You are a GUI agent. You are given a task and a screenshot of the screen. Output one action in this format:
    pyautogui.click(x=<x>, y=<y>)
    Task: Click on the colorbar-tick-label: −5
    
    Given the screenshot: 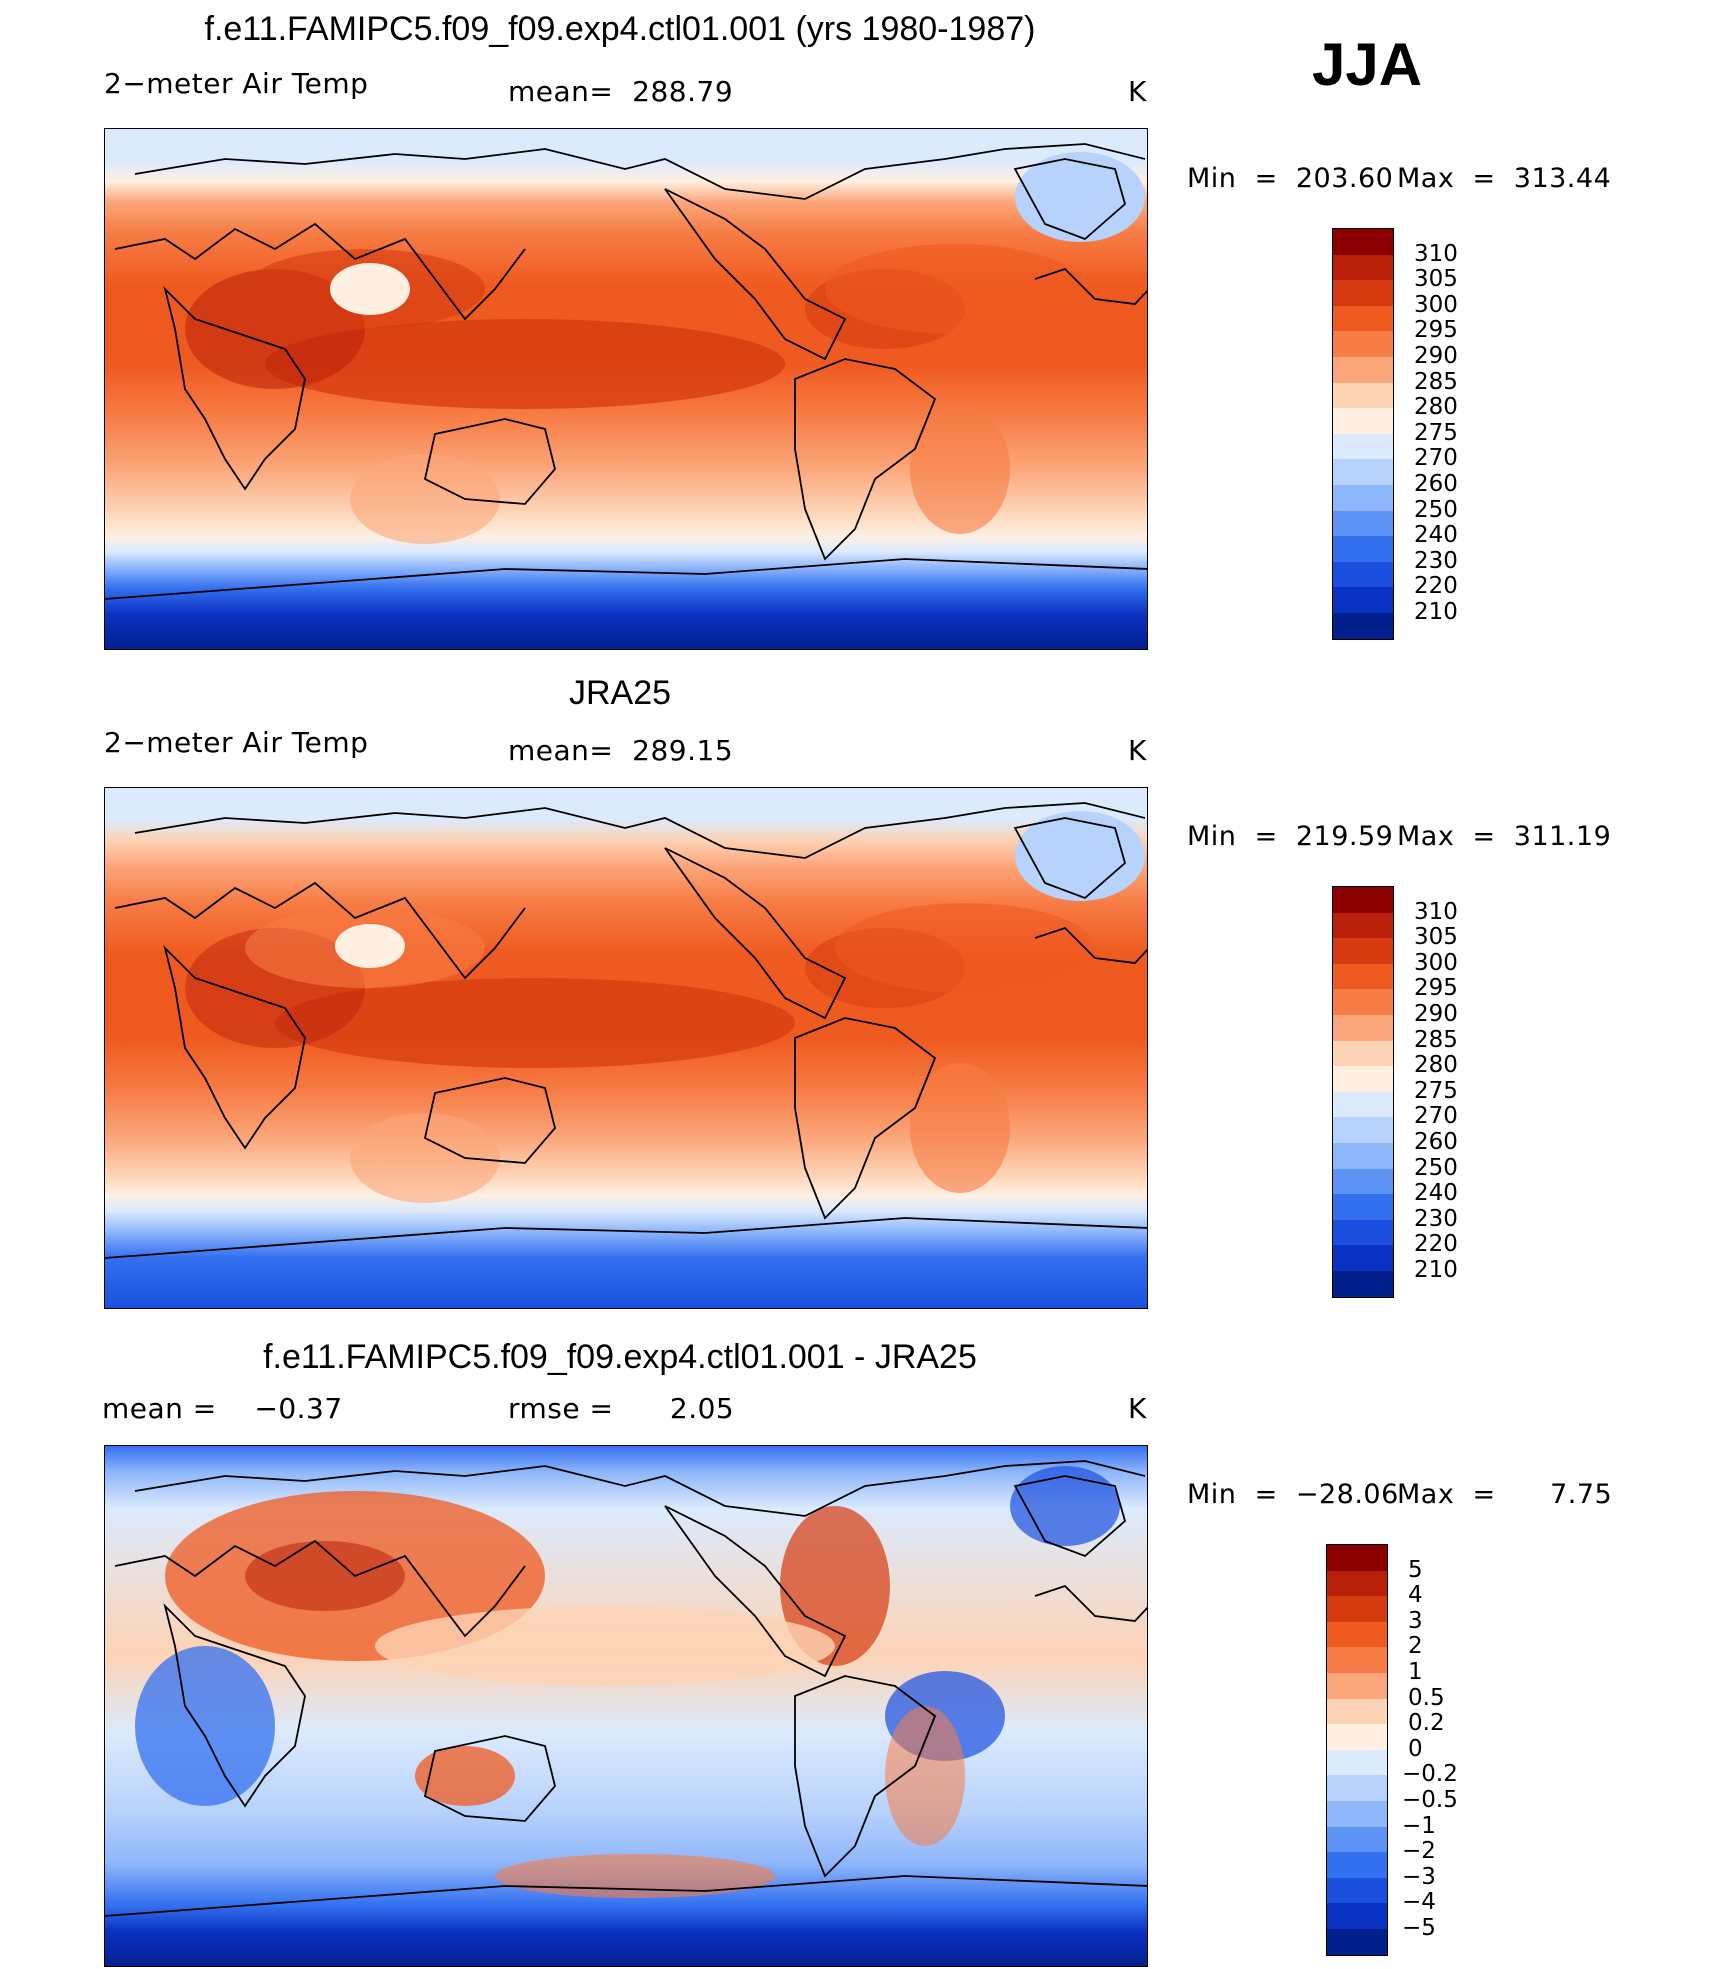 What is the action you would take?
    pyautogui.click(x=1419, y=1928)
    